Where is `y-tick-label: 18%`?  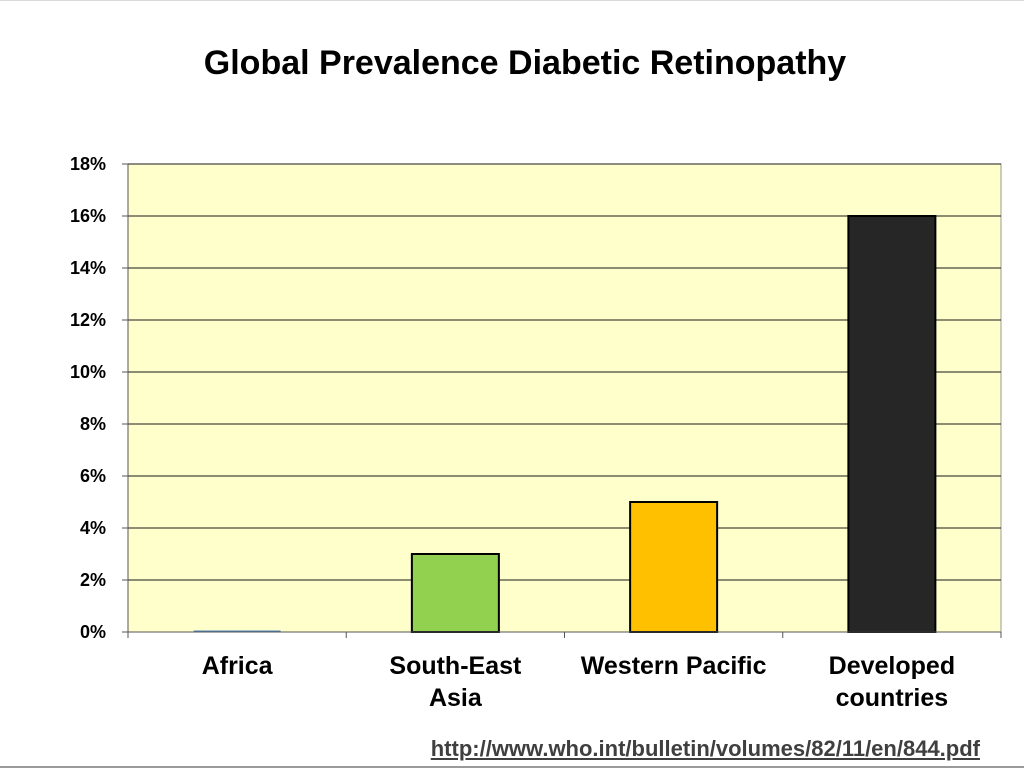 y-tick-label: 18% is located at coordinates (88, 164).